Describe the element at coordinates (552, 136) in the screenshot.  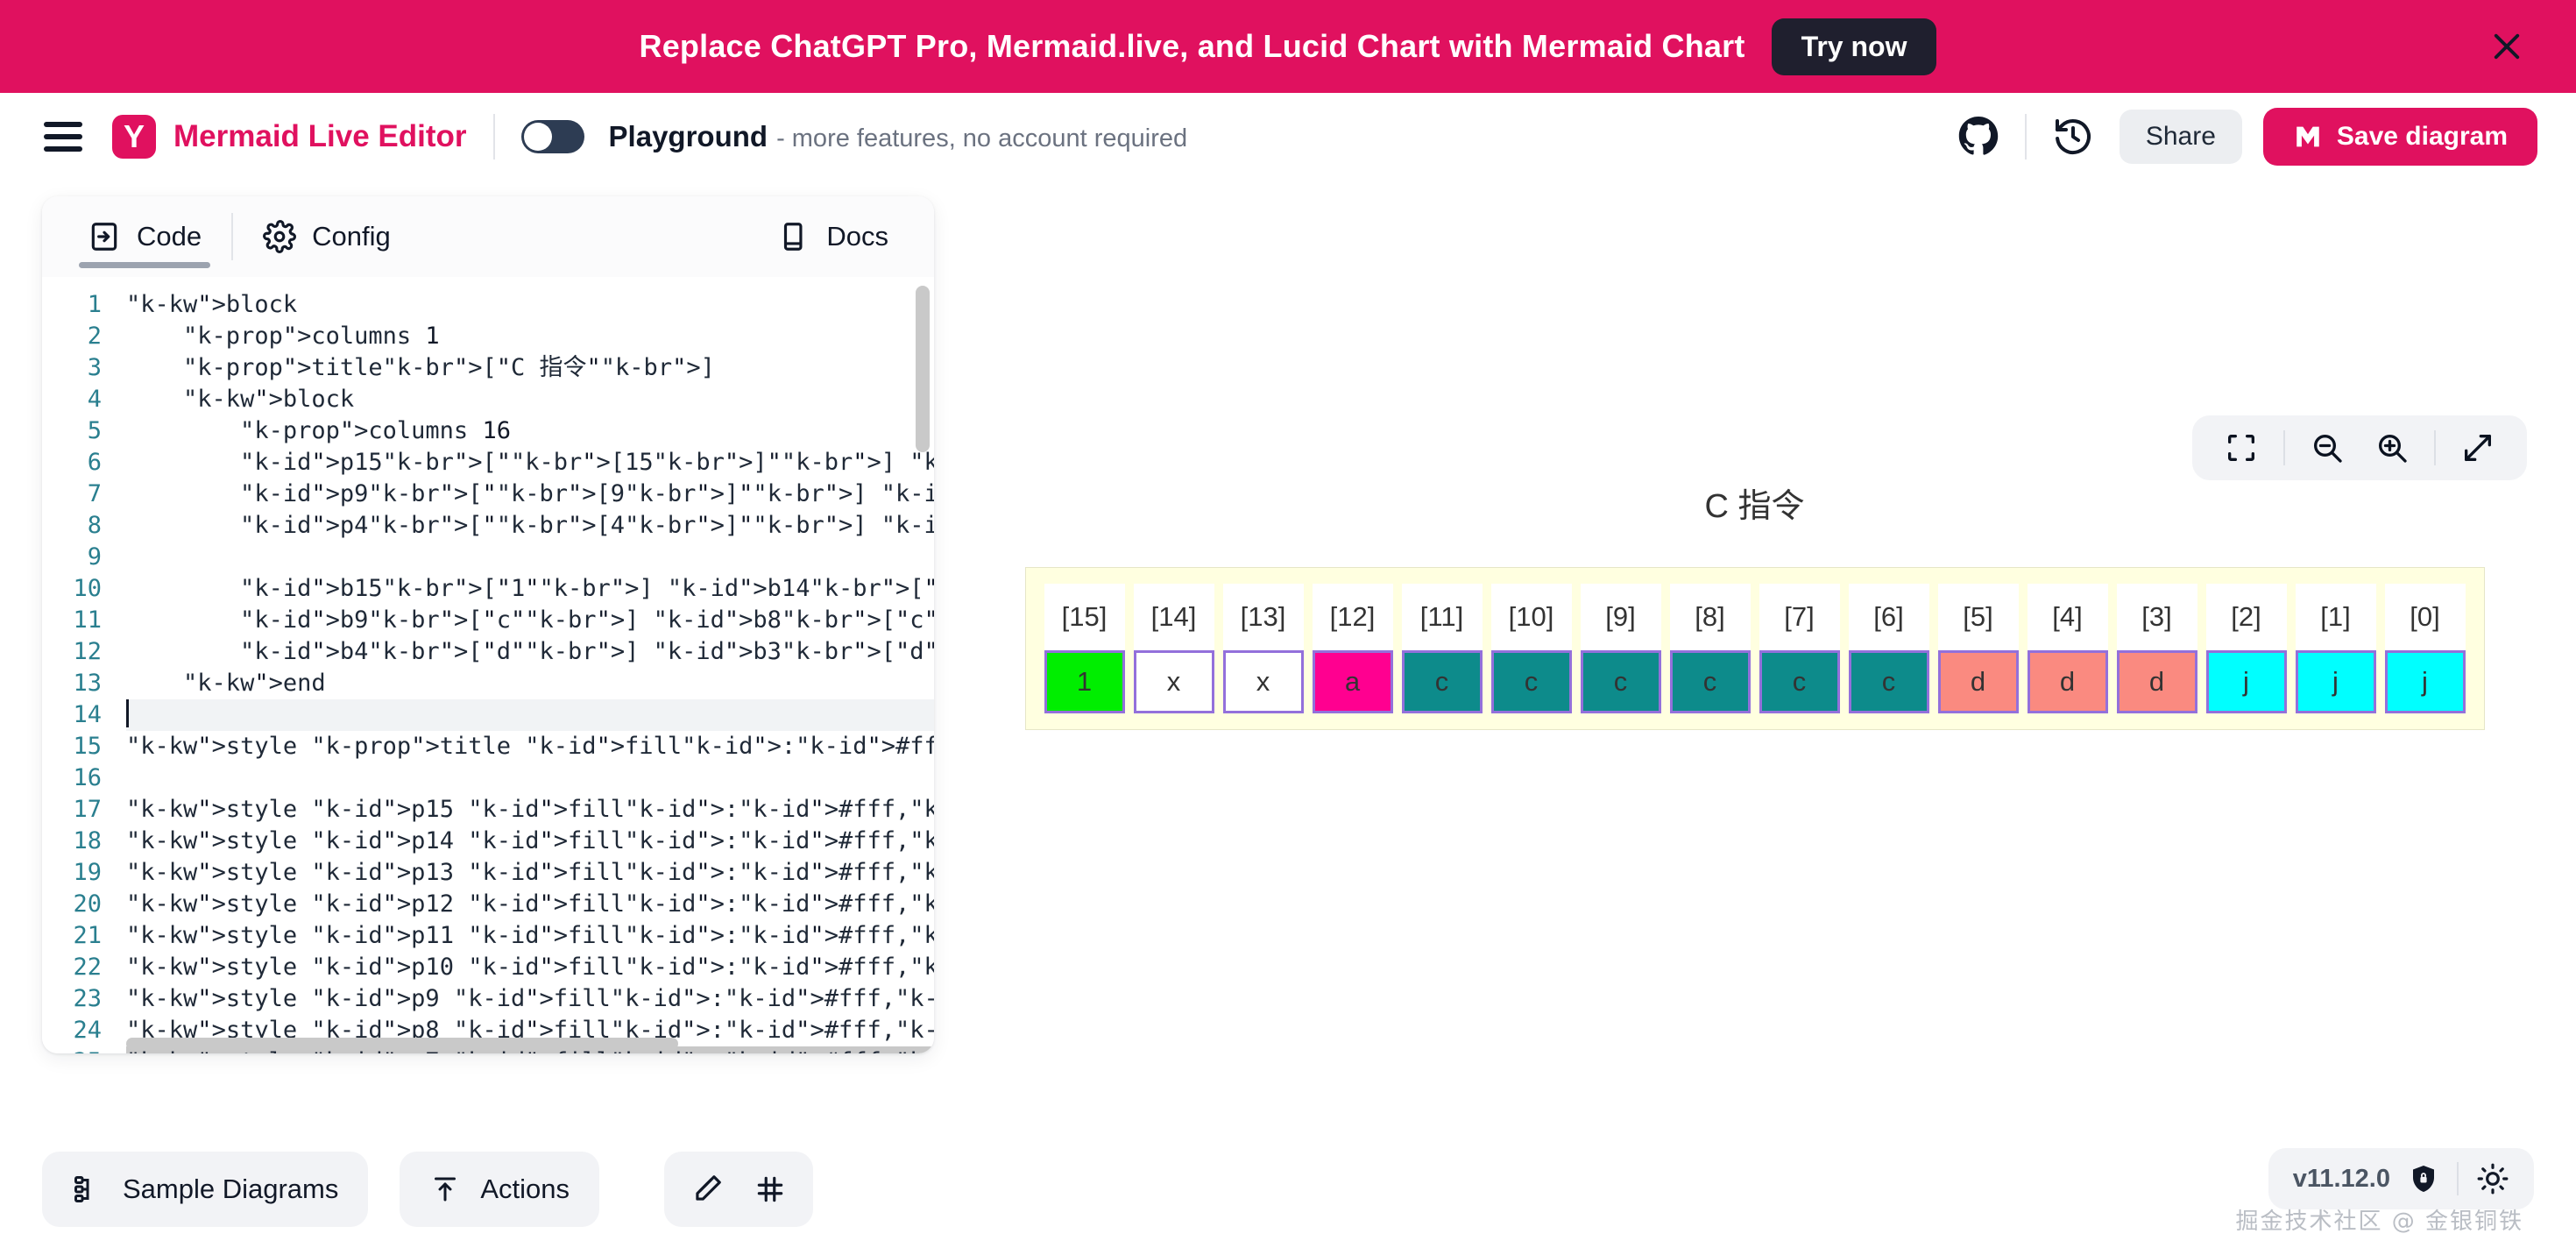
I see `playground-toggle` at that location.